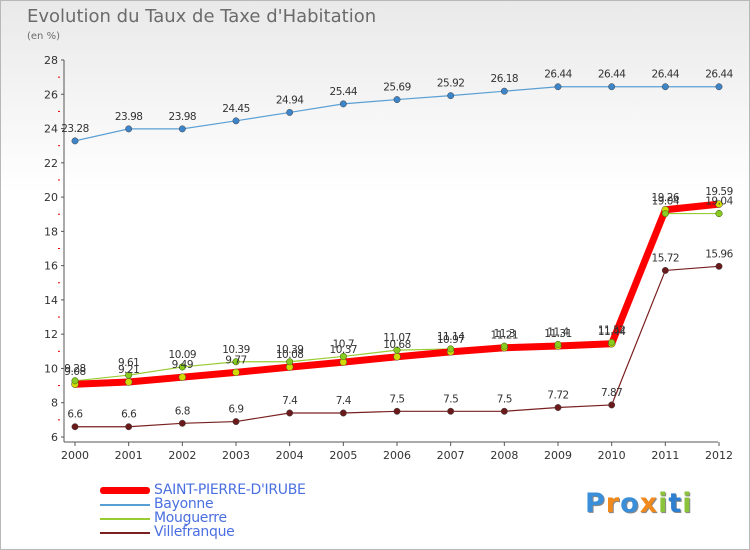 The width and height of the screenshot is (750, 550). I want to click on x-tick-label: 2012, so click(719, 455).